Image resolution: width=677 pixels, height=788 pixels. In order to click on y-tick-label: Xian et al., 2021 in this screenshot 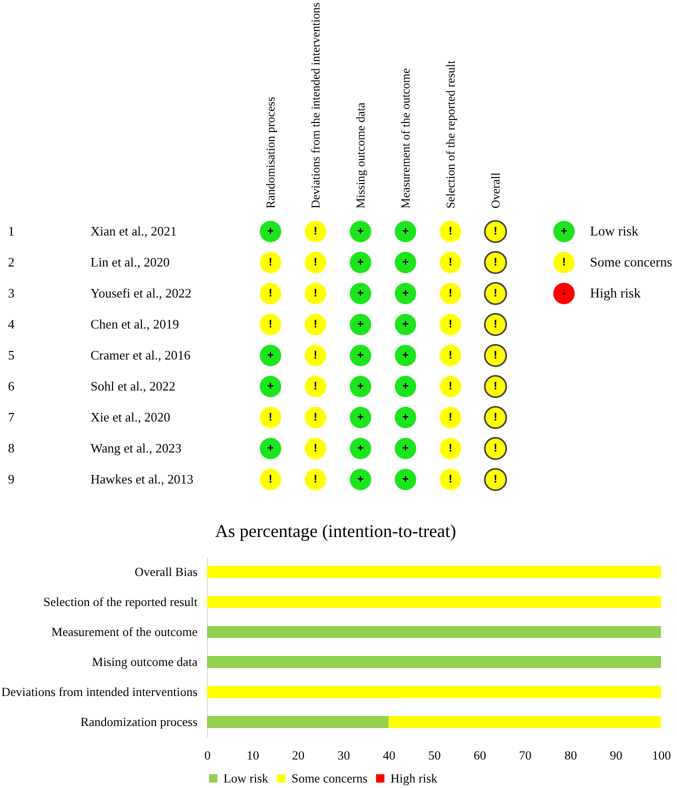, I will do `click(133, 231)`.